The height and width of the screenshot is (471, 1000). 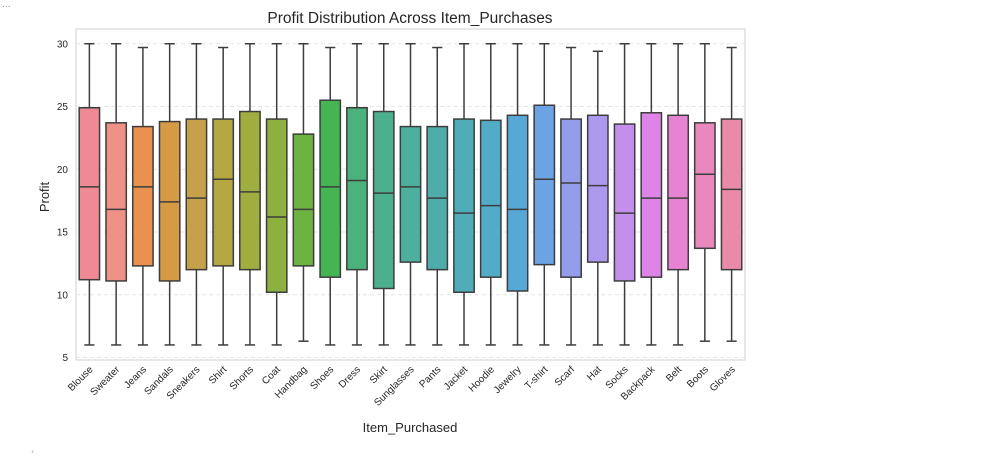 What do you see at coordinates (464, 205) in the screenshot?
I see `box-rect-jacket` at bounding box center [464, 205].